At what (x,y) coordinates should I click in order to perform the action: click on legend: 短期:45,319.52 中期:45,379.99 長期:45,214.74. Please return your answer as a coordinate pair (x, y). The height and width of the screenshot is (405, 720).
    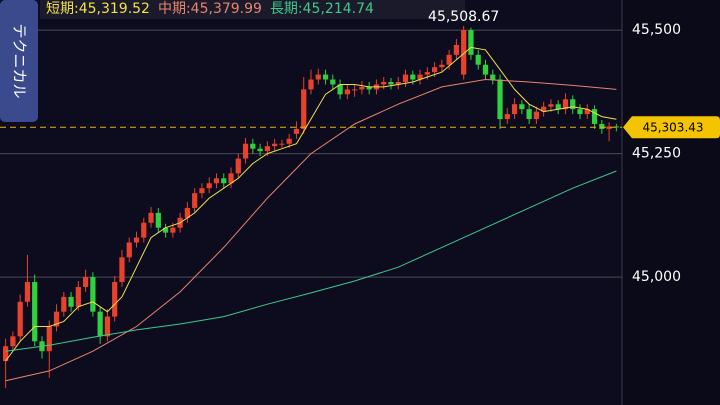
    Looking at the image, I should click on (210, 9).